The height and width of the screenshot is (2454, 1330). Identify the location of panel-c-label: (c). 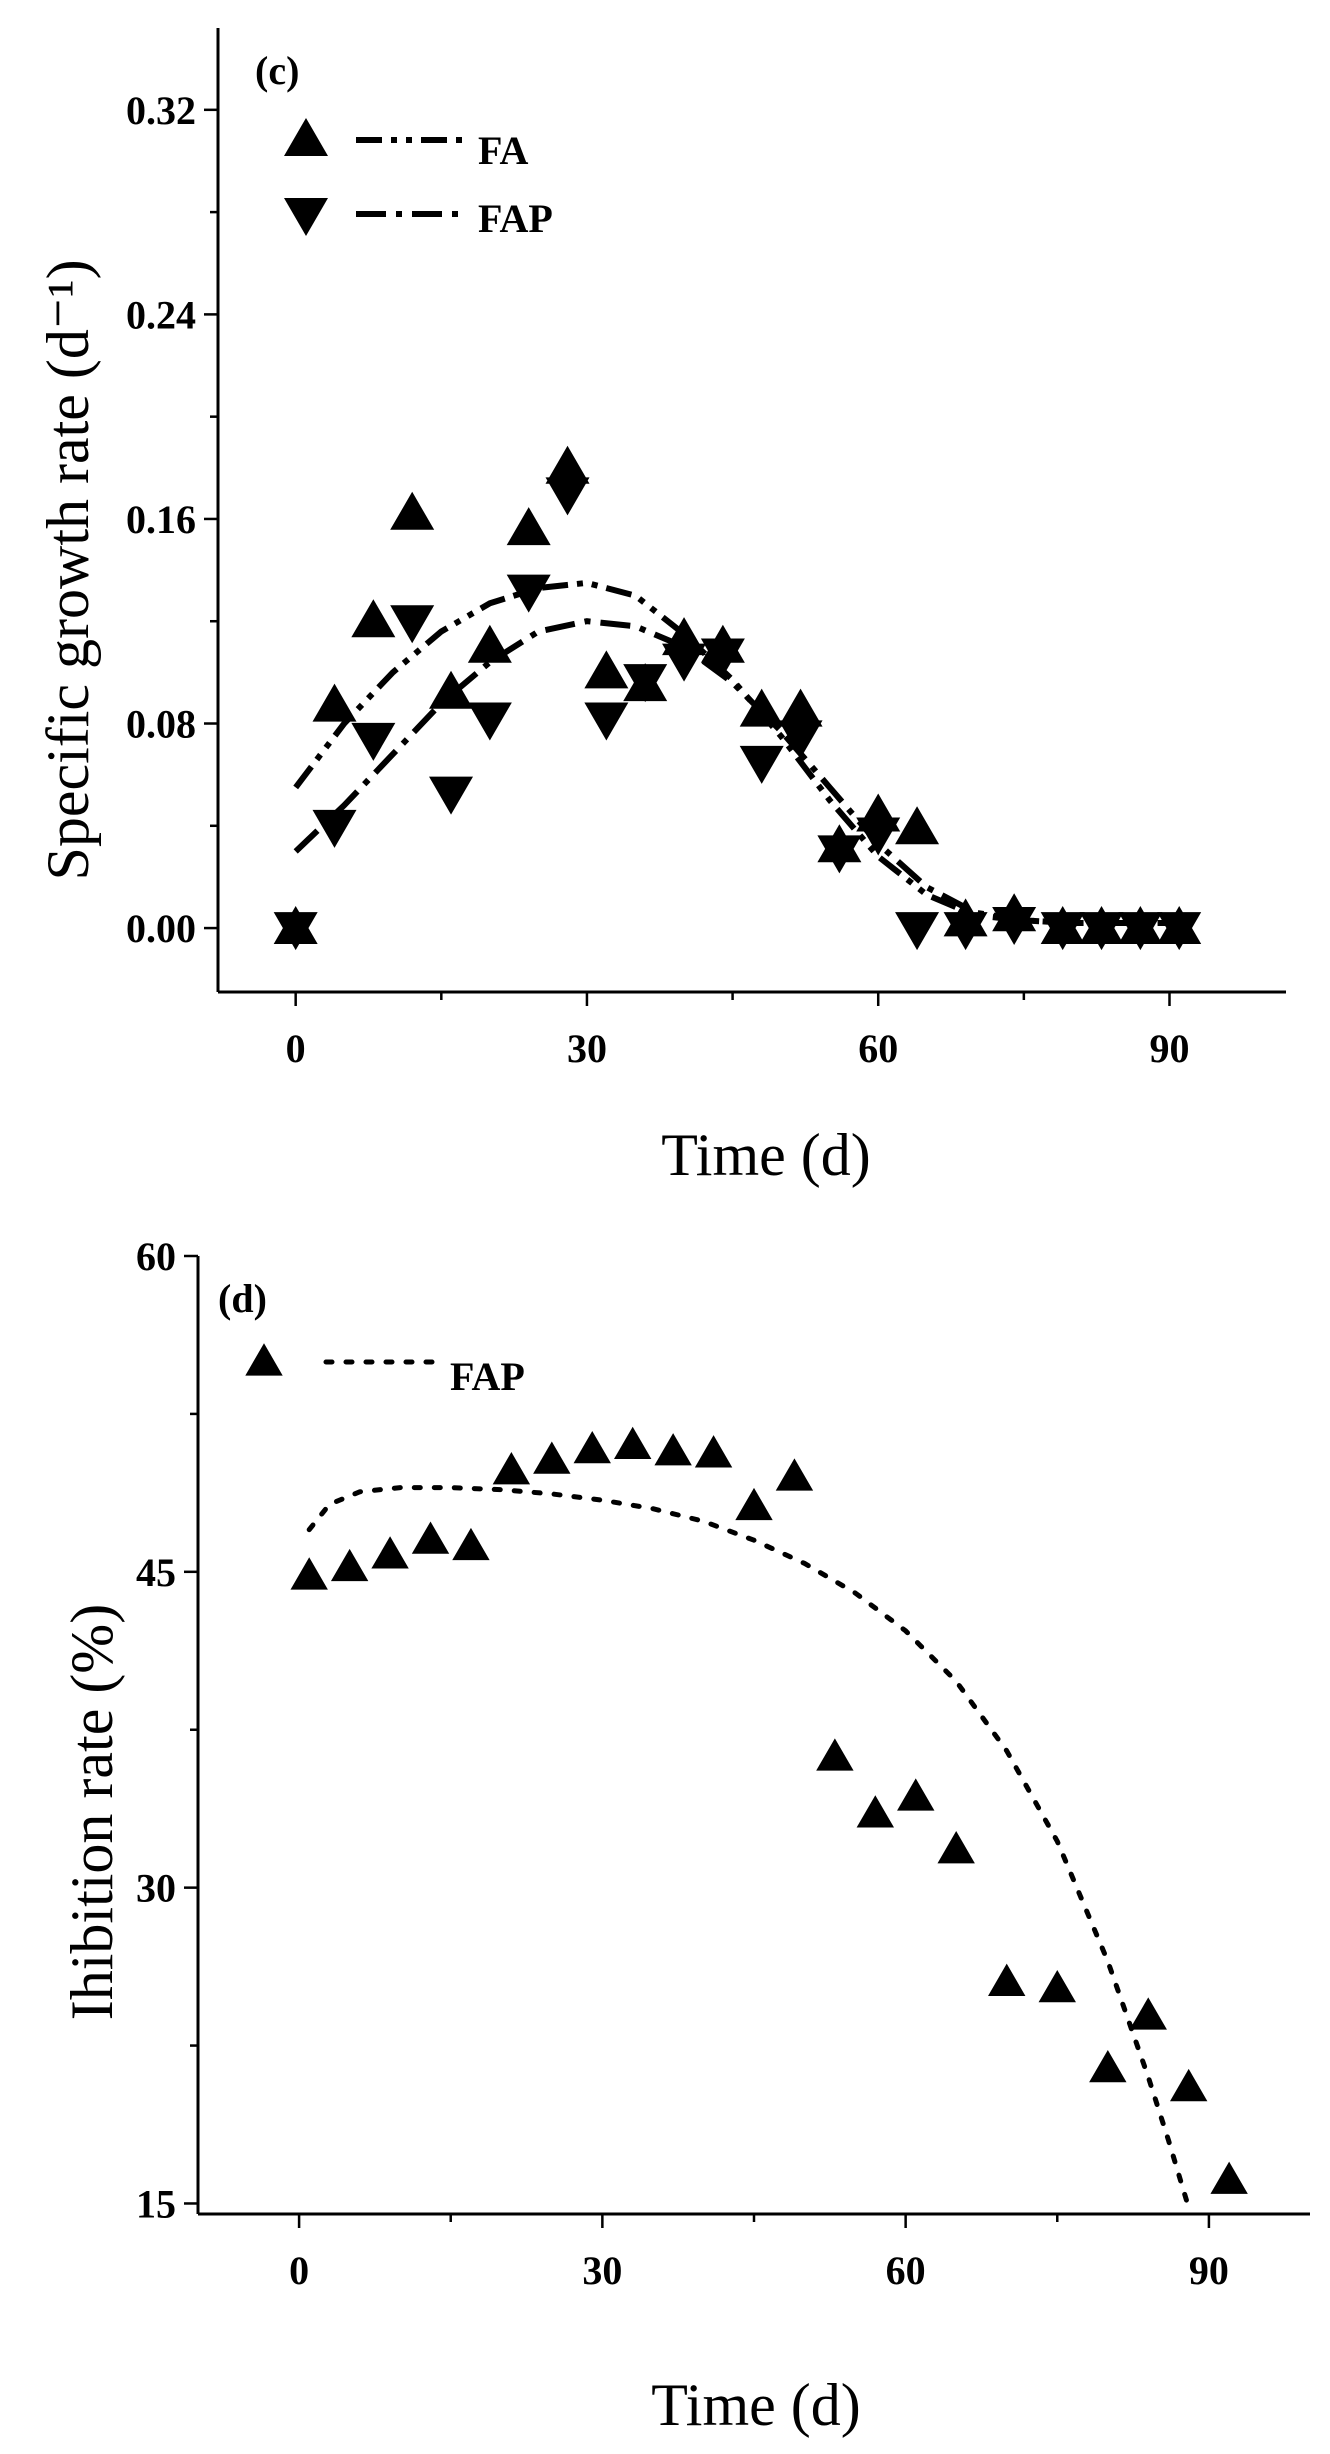
(277, 70).